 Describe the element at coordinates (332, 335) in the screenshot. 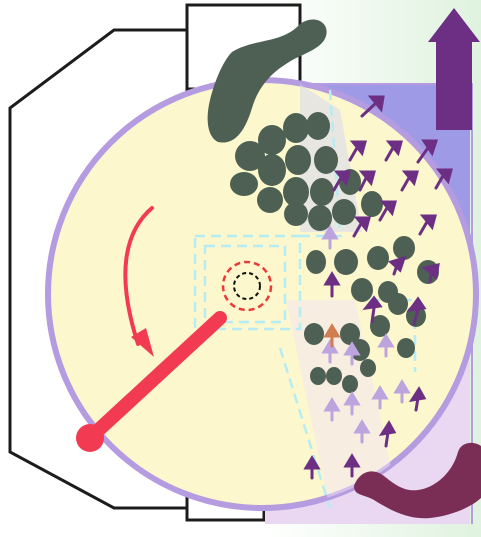

I see `accent-arrow` at that location.